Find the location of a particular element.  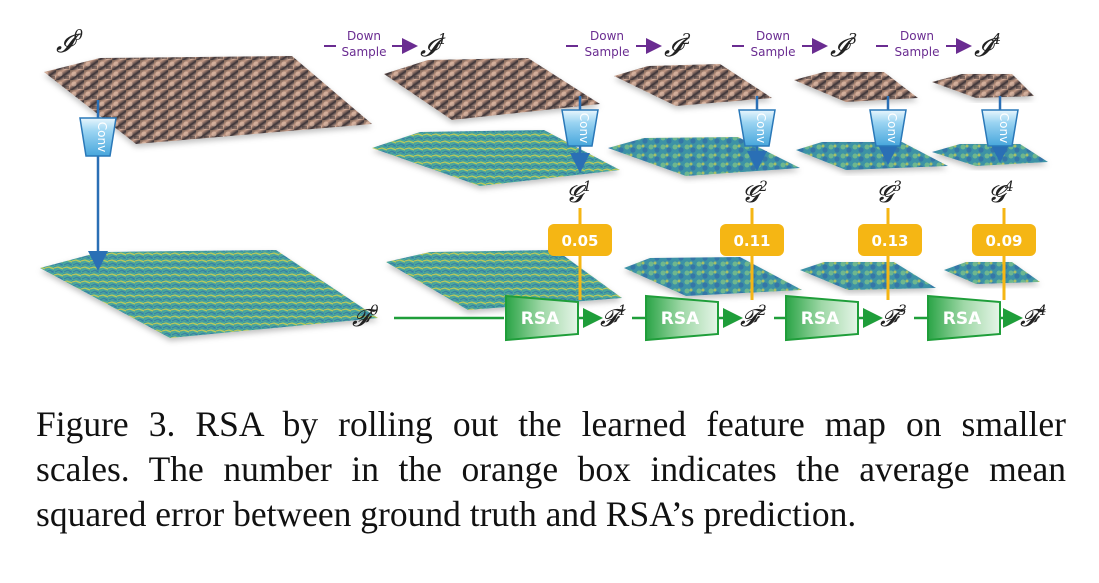

input-image-I4 is located at coordinates (983, 86).